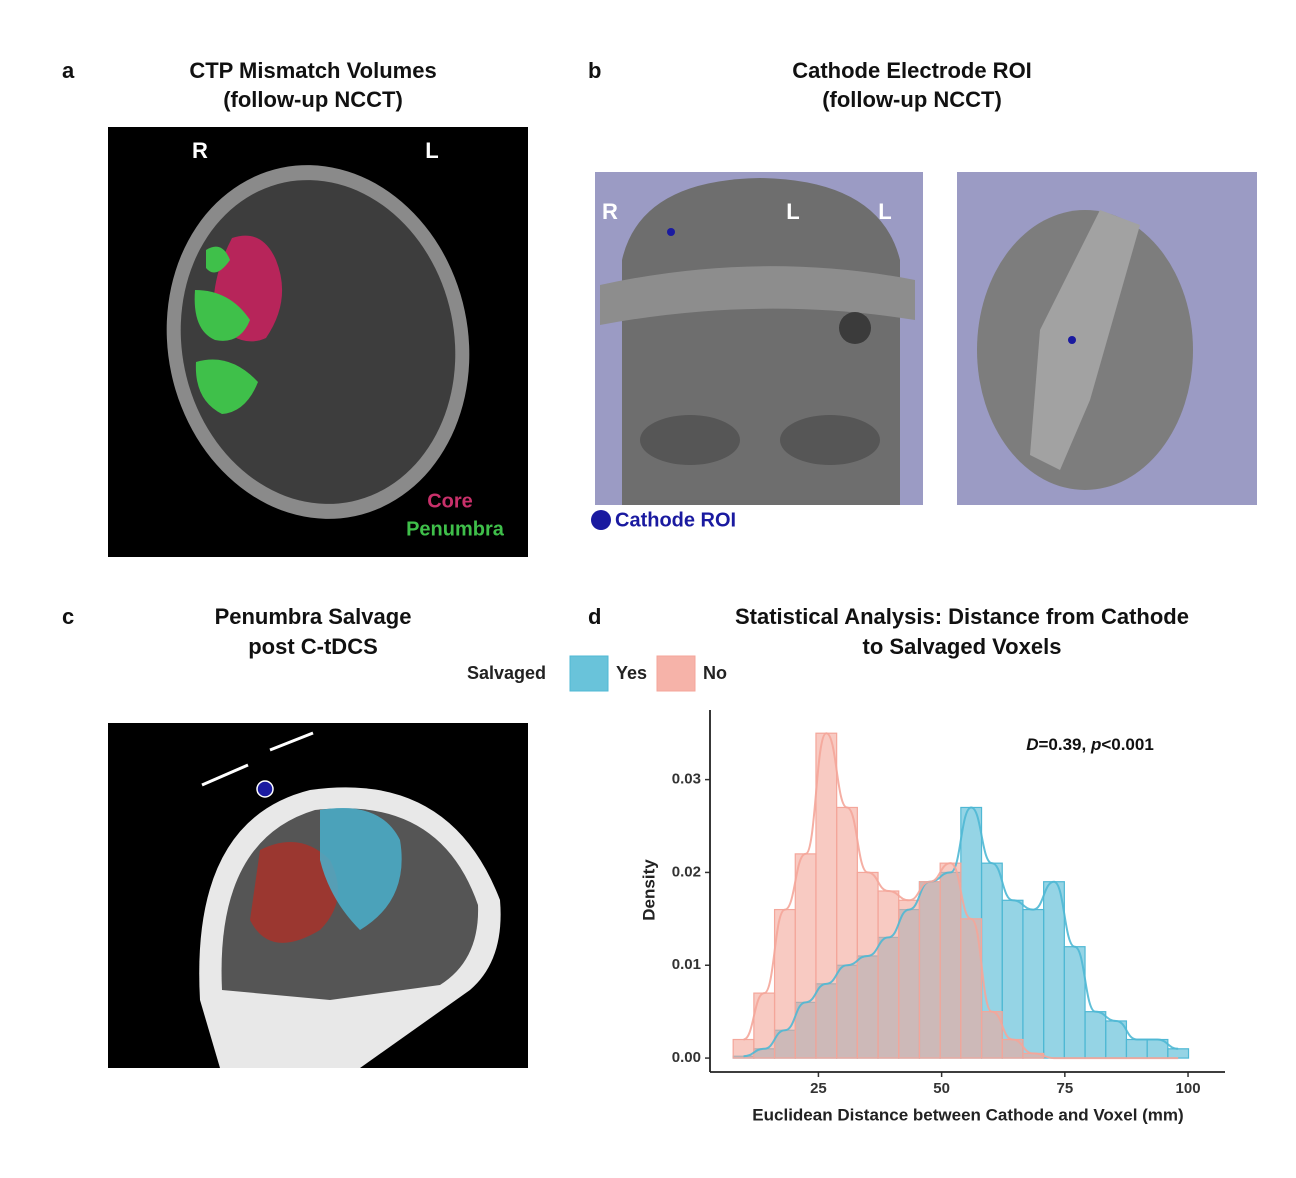  Describe the element at coordinates (594, 70) in the screenshot. I see `panel-label: b` at that location.